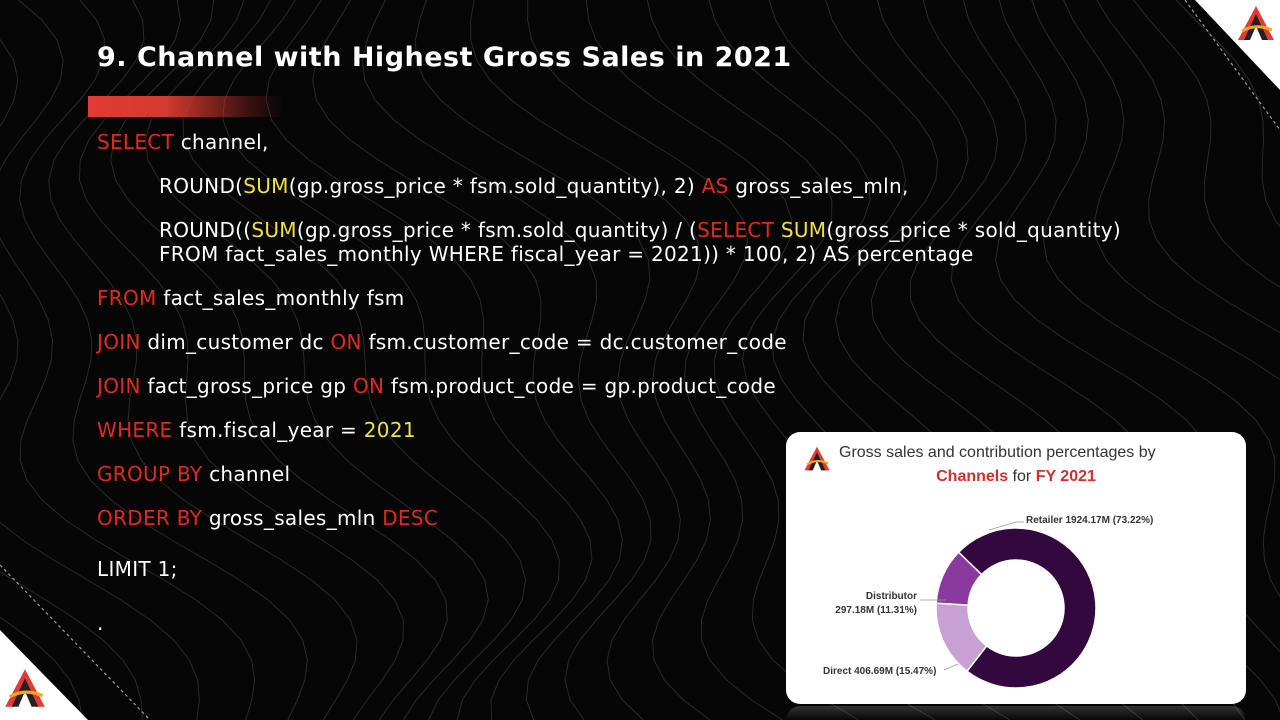 The height and width of the screenshot is (720, 1280). Describe the element at coordinates (612, 518) in the screenshot. I see `sql-line-order-by: ORDER BY gross_sales_mln DESC` at that location.